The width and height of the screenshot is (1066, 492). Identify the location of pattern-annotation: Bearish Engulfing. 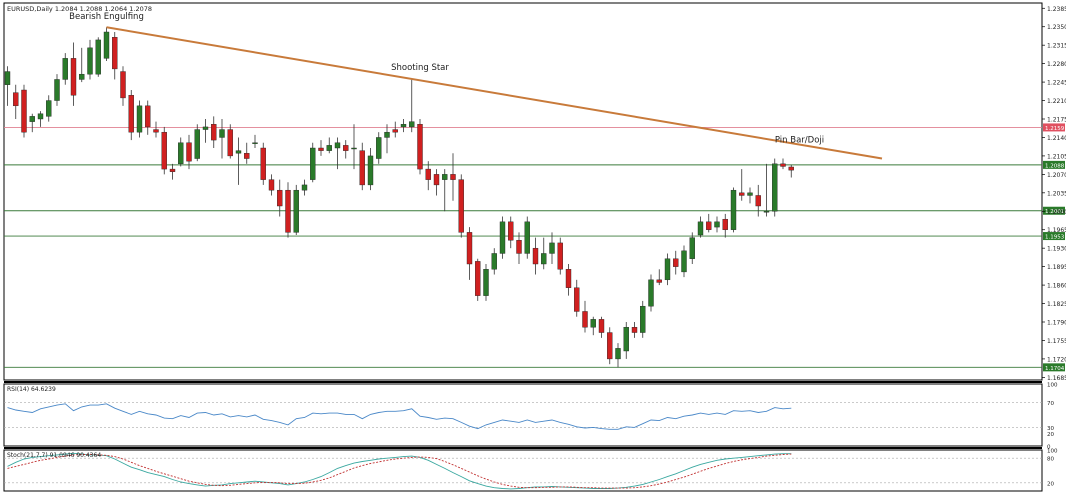
(106, 17).